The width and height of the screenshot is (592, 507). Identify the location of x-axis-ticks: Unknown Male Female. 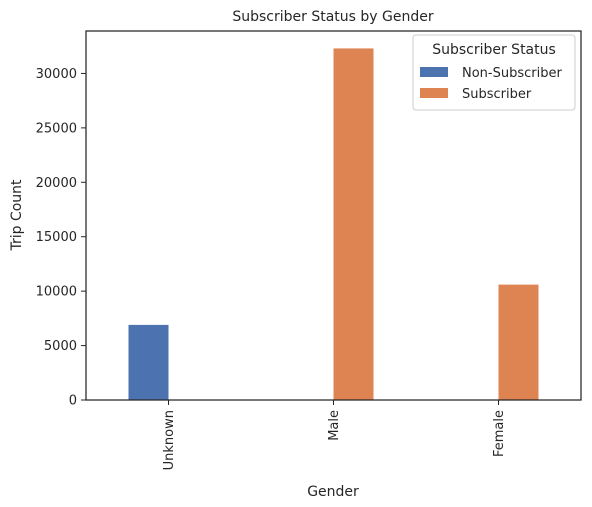
(334, 435).